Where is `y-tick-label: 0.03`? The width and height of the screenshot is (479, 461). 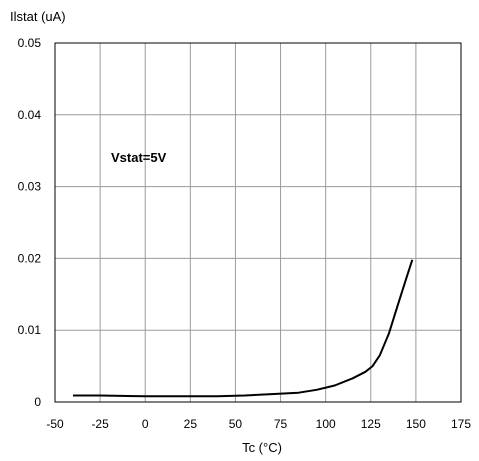 y-tick-label: 0.03 is located at coordinates (30, 187).